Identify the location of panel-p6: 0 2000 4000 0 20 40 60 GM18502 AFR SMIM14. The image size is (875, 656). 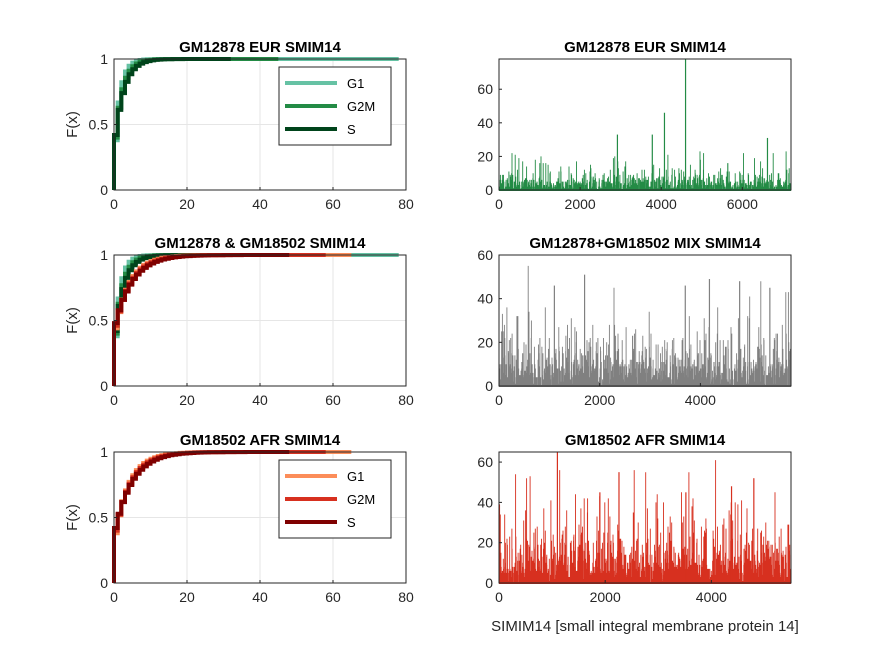
(634, 518).